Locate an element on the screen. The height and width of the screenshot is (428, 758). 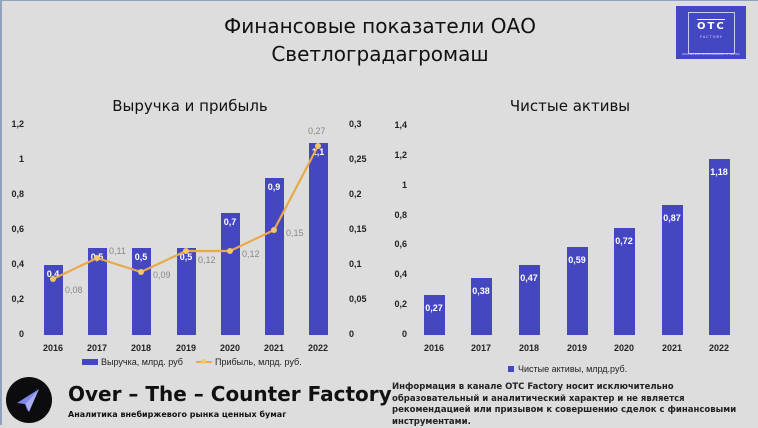
legend-revenue: Выручка, млрд. руб is located at coordinates (132, 362).